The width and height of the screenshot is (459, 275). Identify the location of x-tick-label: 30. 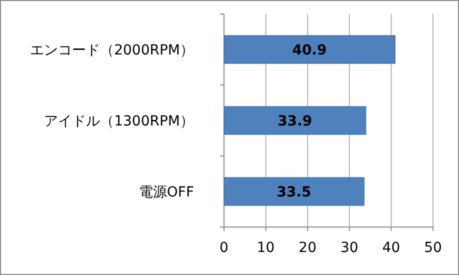
(349, 248).